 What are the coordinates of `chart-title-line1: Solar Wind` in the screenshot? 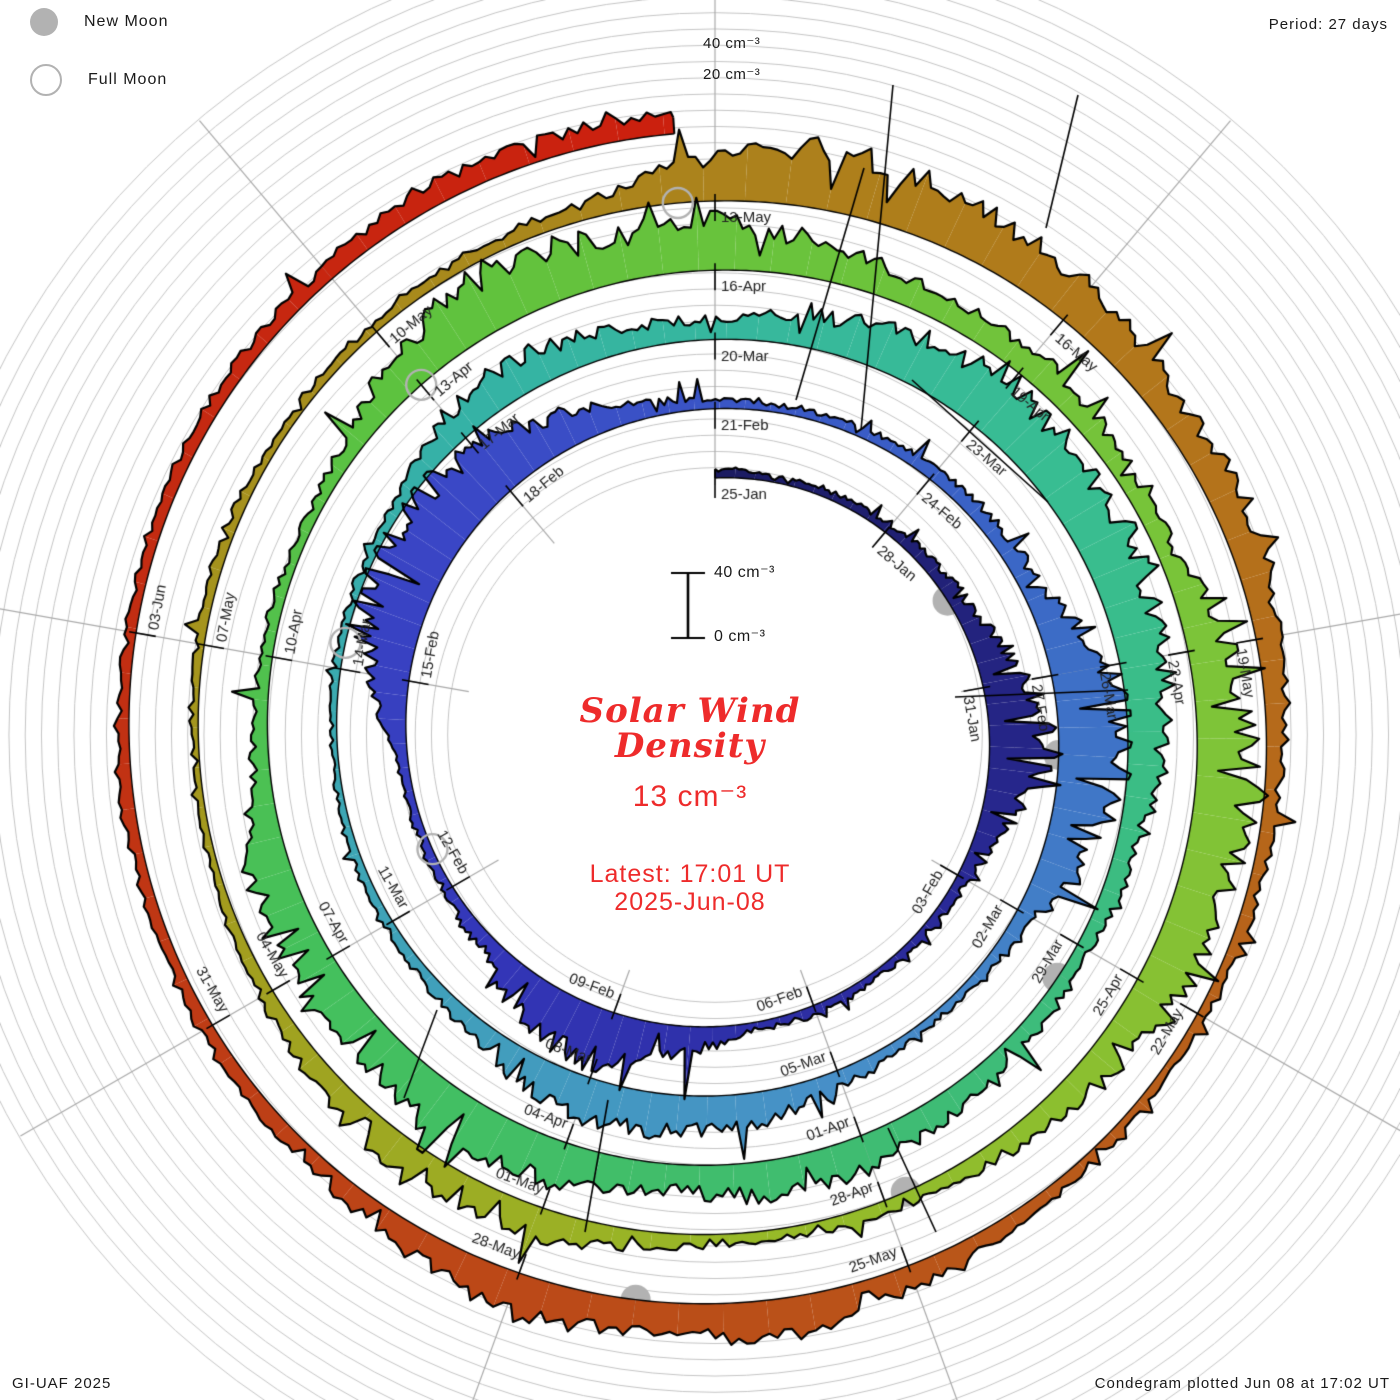 It's located at (690, 711).